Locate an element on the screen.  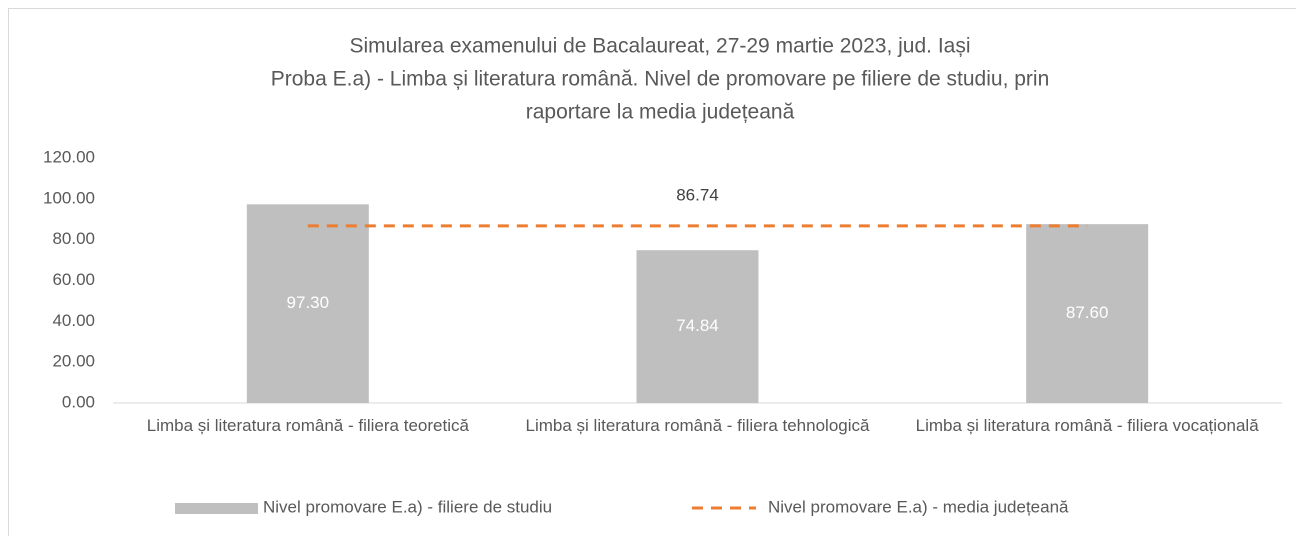
legend-swatch is located at coordinates (216, 508).